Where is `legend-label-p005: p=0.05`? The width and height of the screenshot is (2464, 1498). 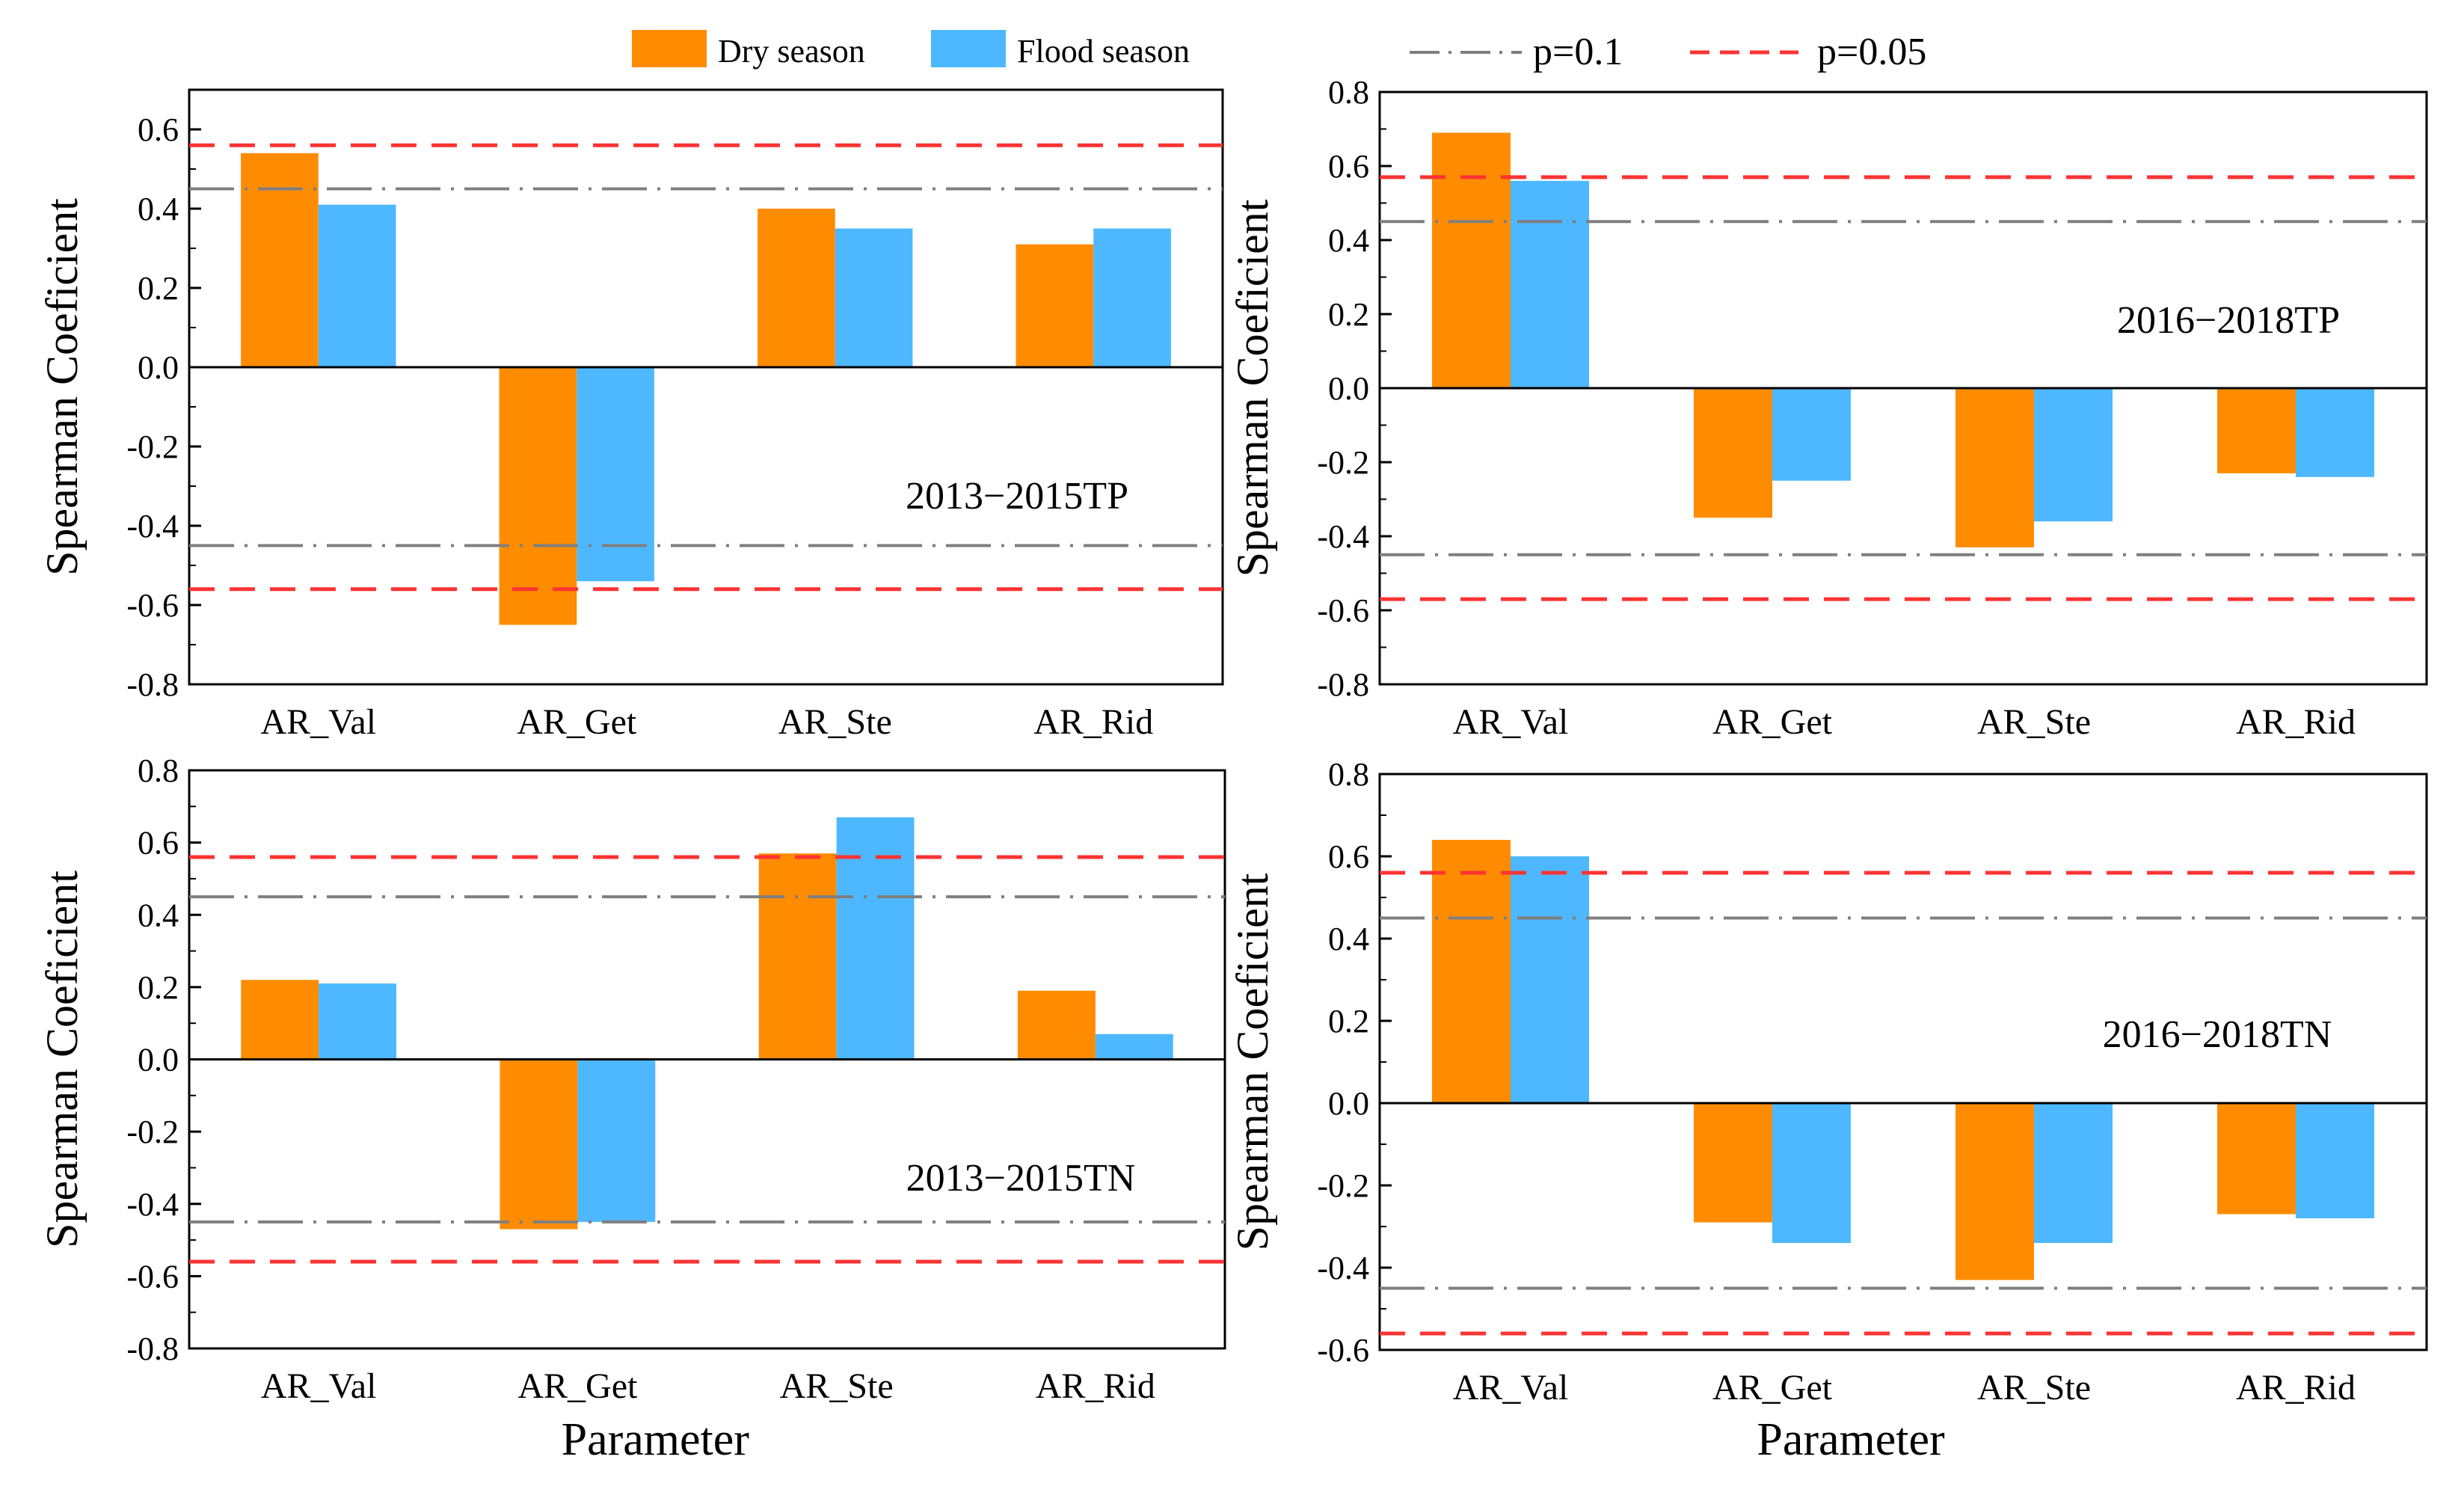
legend-label-p005: p=0.05 is located at coordinates (1871, 52).